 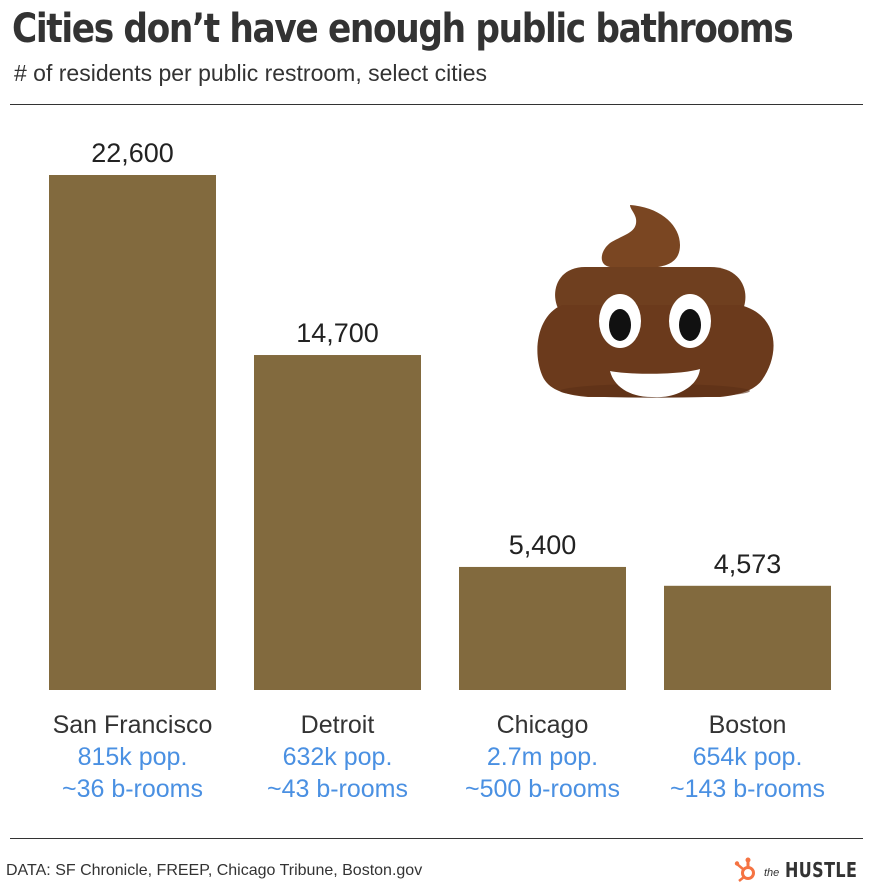 What do you see at coordinates (772, 873) in the screenshot?
I see `brand-the: the` at bounding box center [772, 873].